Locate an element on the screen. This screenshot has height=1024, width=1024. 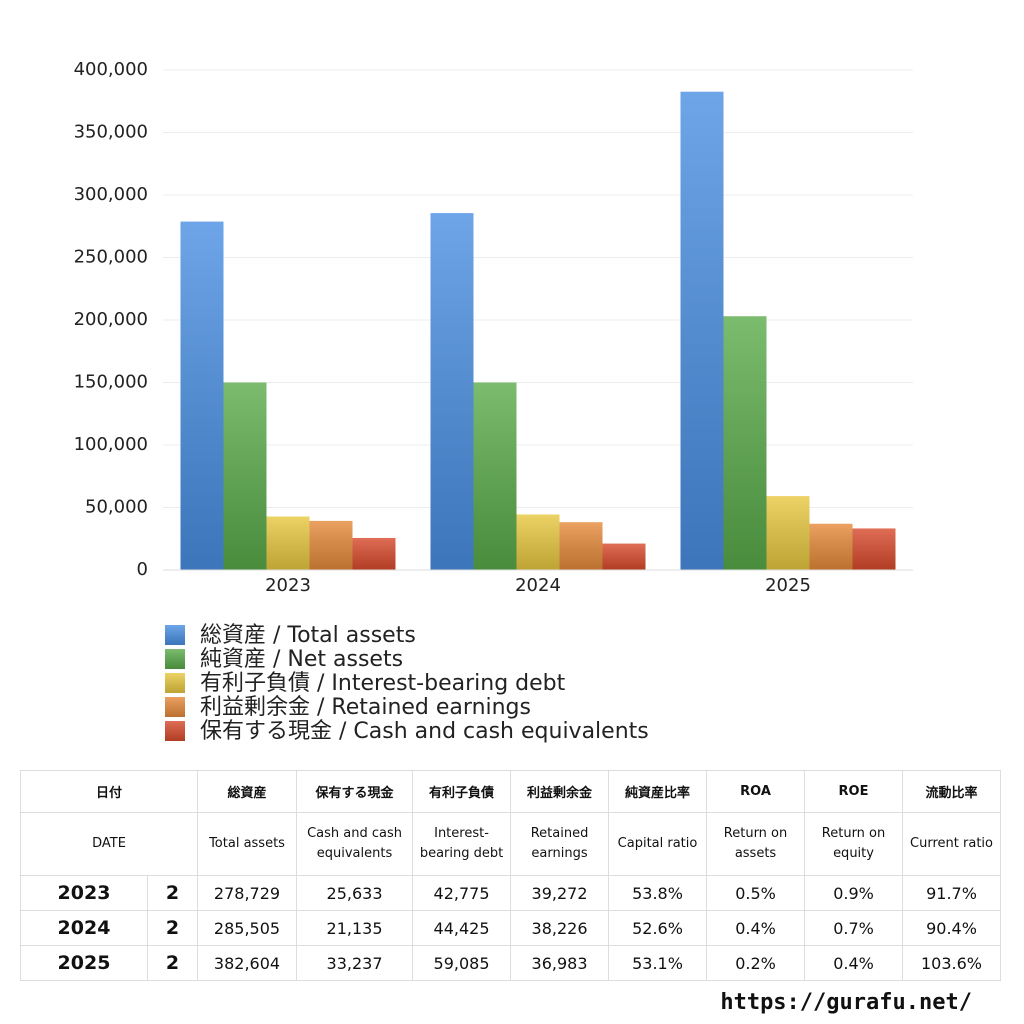
table-cell: 91.7% is located at coordinates (952, 893).